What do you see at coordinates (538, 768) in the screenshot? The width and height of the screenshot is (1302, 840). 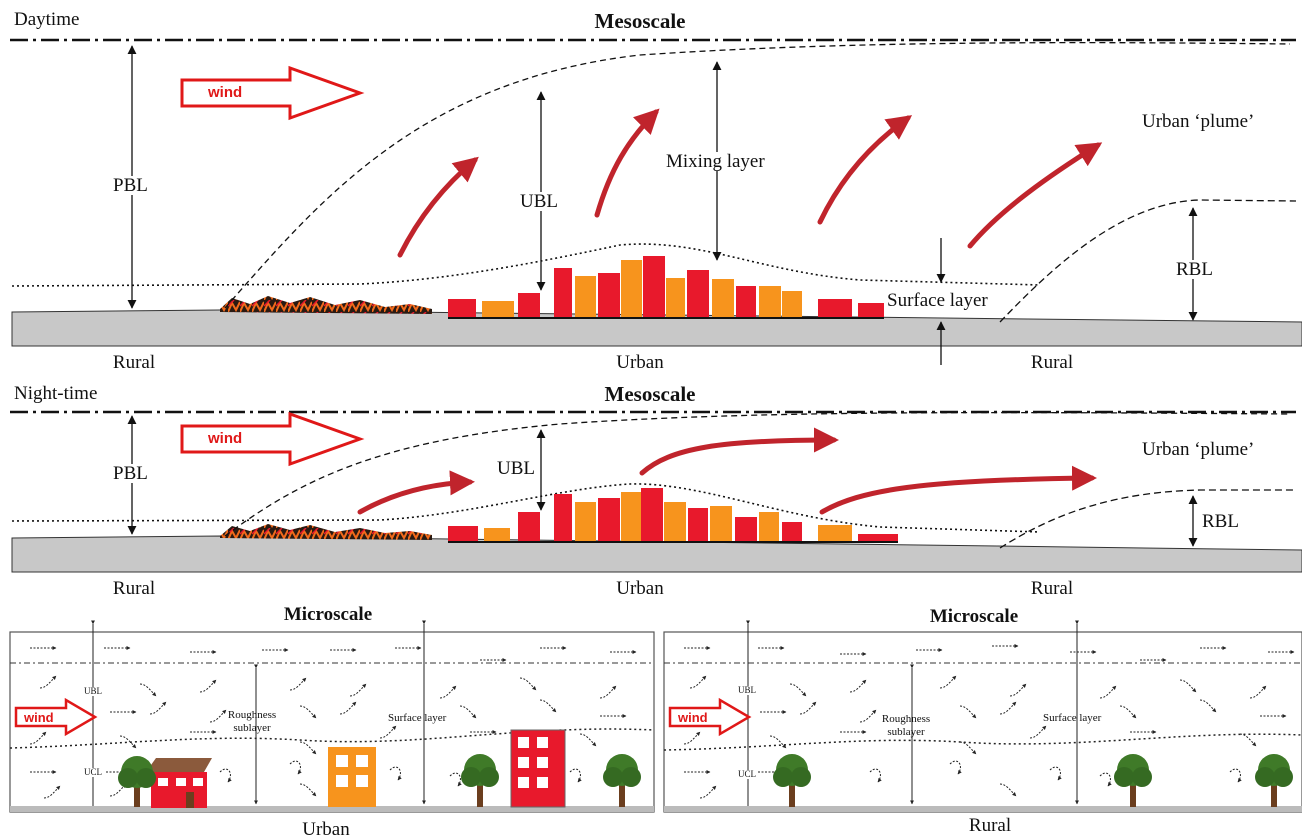 I see `red-tower` at bounding box center [538, 768].